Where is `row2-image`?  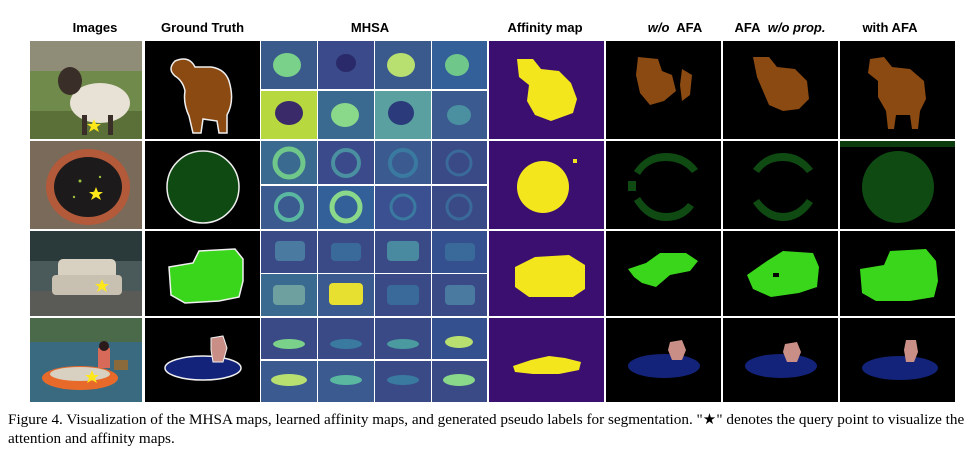 row2-image is located at coordinates (86, 185).